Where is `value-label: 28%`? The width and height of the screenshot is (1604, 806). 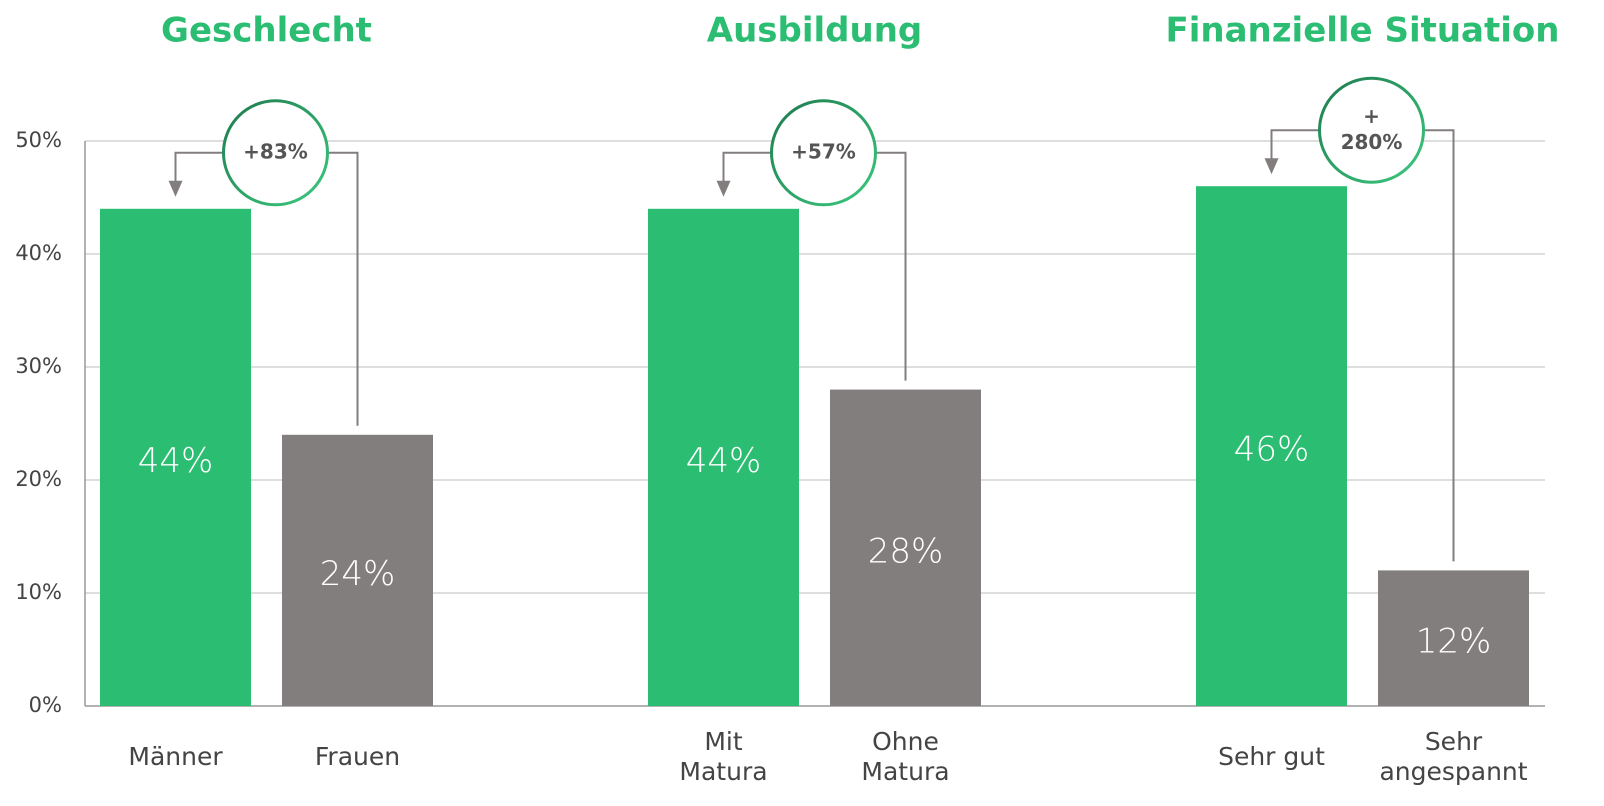
value-label: 28% is located at coordinates (906, 551).